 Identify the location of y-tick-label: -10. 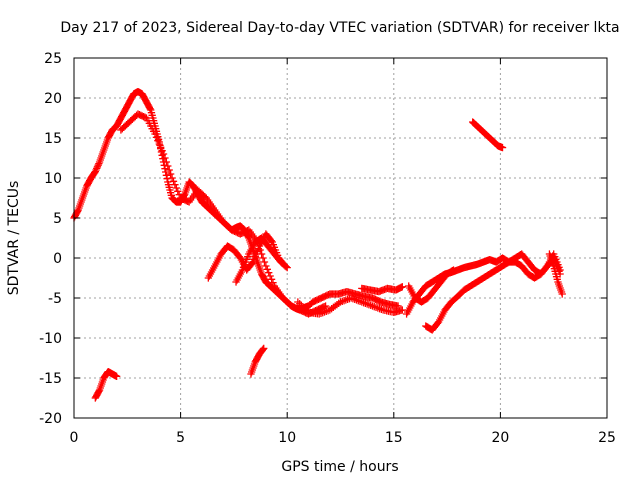
(50, 339).